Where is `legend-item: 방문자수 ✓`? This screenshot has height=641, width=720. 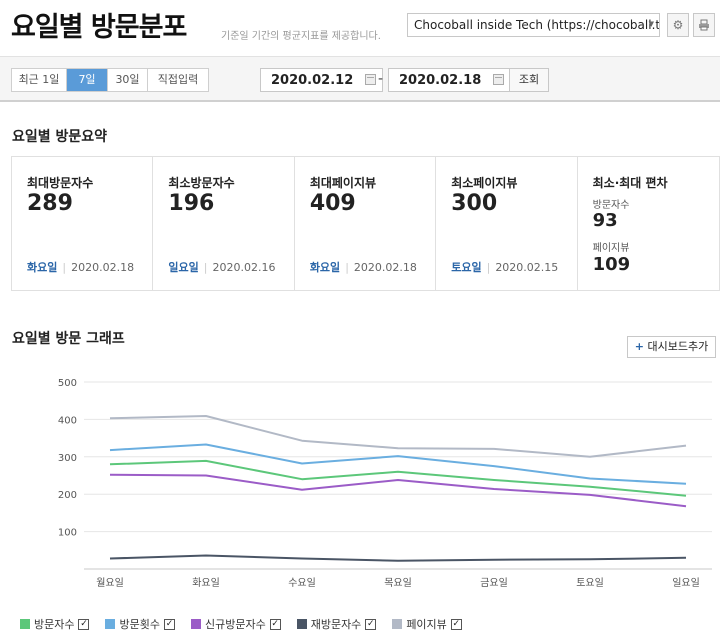 legend-item: 방문자수 ✓ is located at coordinates (55, 624).